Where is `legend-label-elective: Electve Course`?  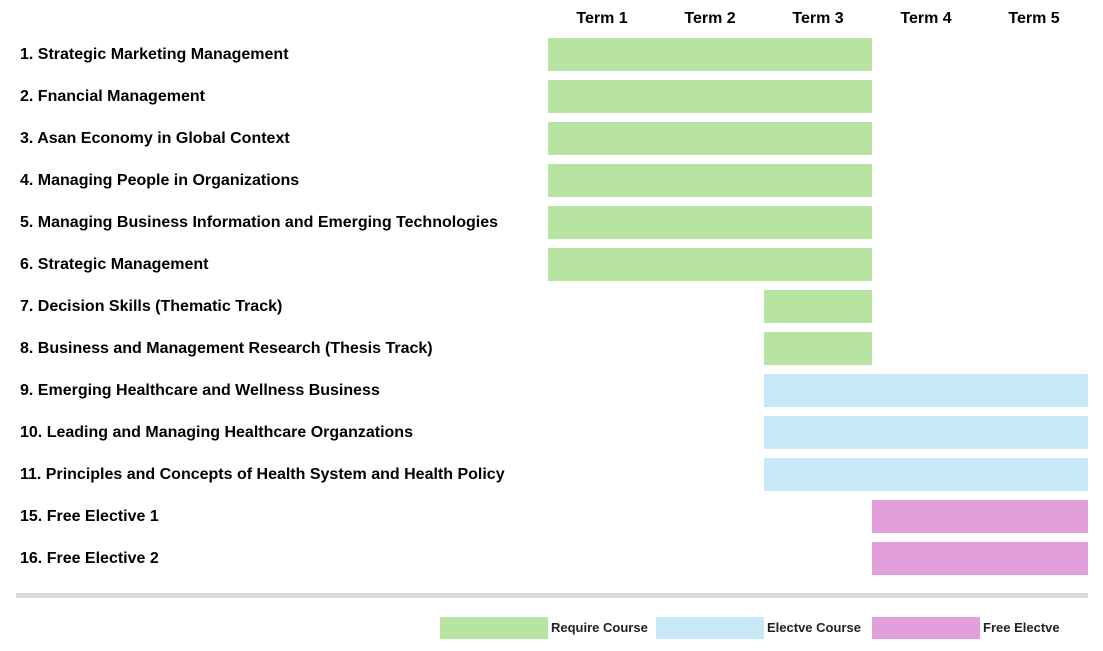
legend-label-elective: Electve Course is located at coordinates (814, 627).